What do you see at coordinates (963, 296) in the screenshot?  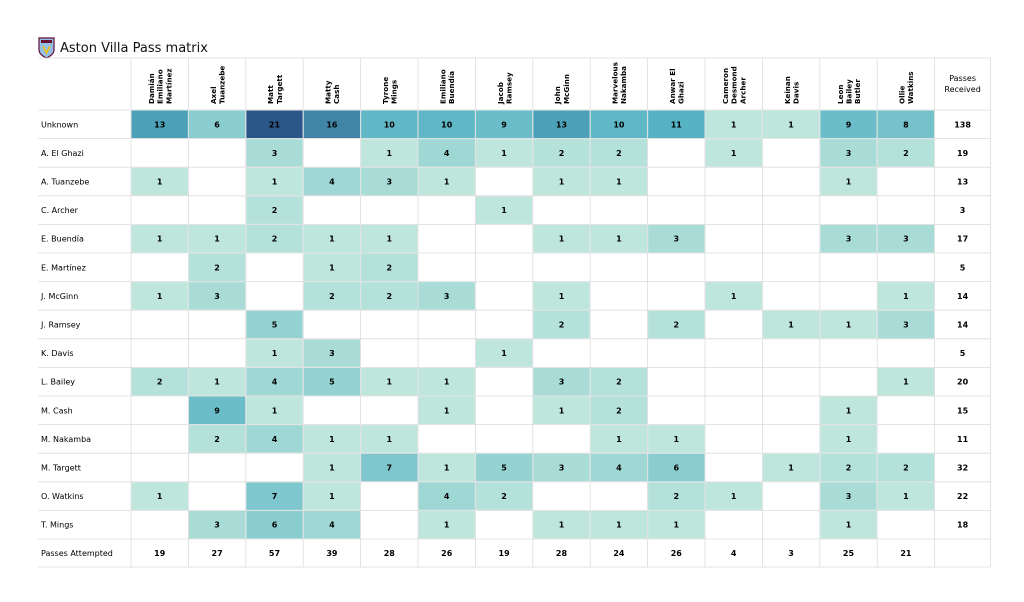 I see `passes-received-value: 14` at bounding box center [963, 296].